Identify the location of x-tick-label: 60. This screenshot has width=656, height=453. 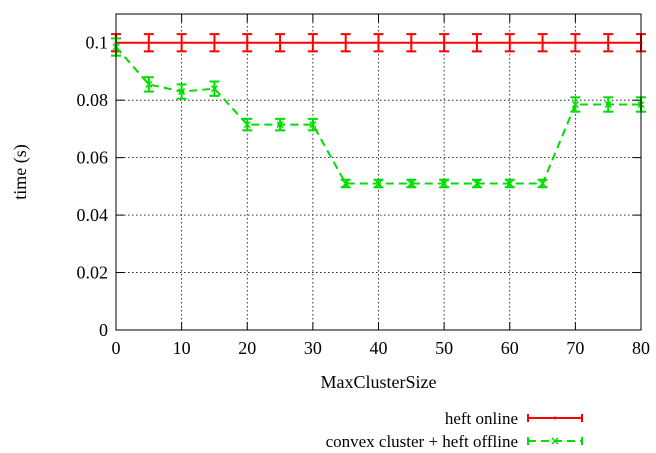
(510, 348).